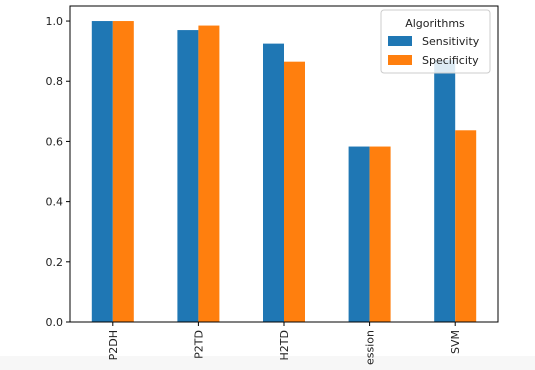 This screenshot has width=535, height=370. I want to click on x-tick-label: H2TD, so click(284, 345).